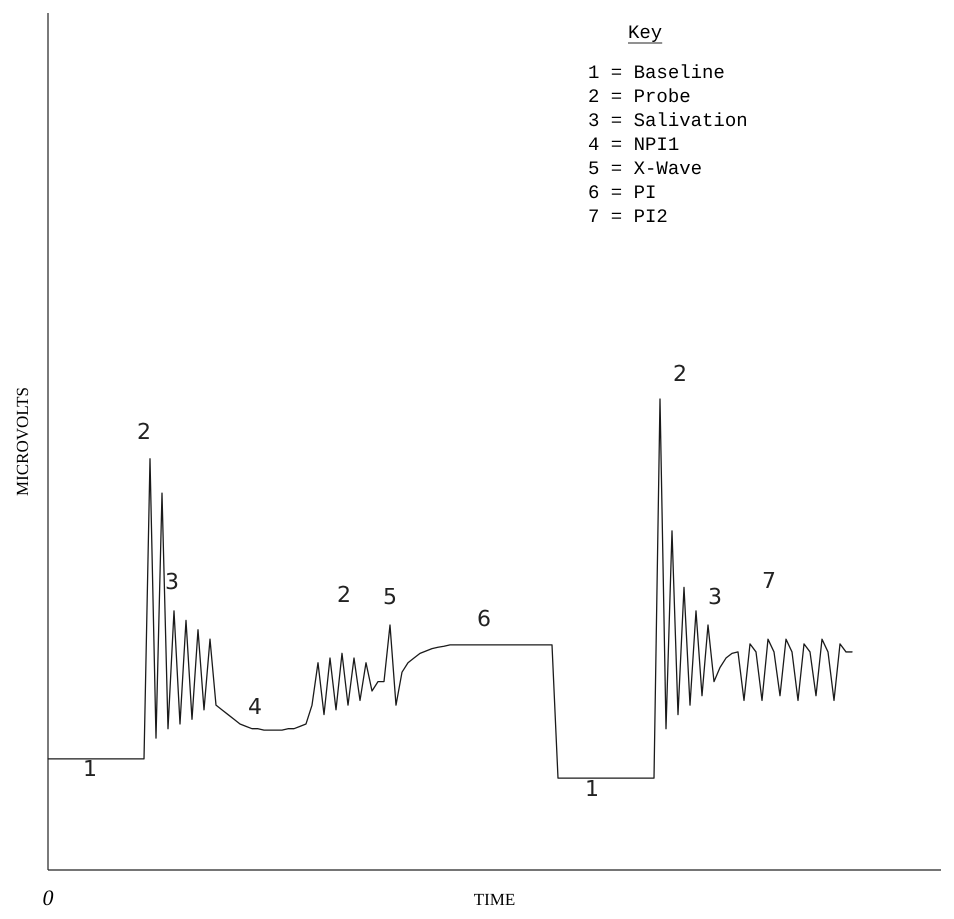 This screenshot has width=954, height=919. Describe the element at coordinates (656, 73) in the screenshot. I see `text: 1 = Baseline` at that location.